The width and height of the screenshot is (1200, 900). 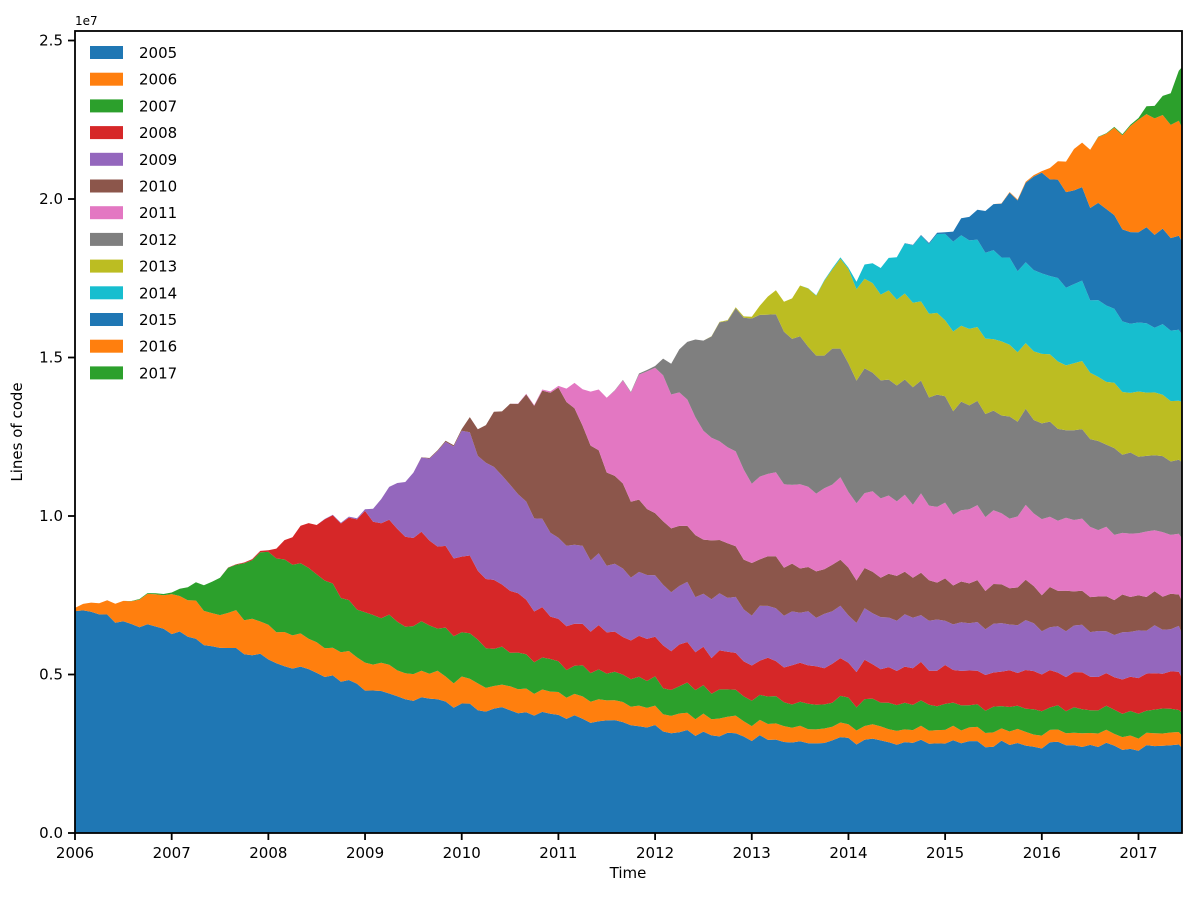 I want to click on legend-swatch-2007, so click(x=106, y=106).